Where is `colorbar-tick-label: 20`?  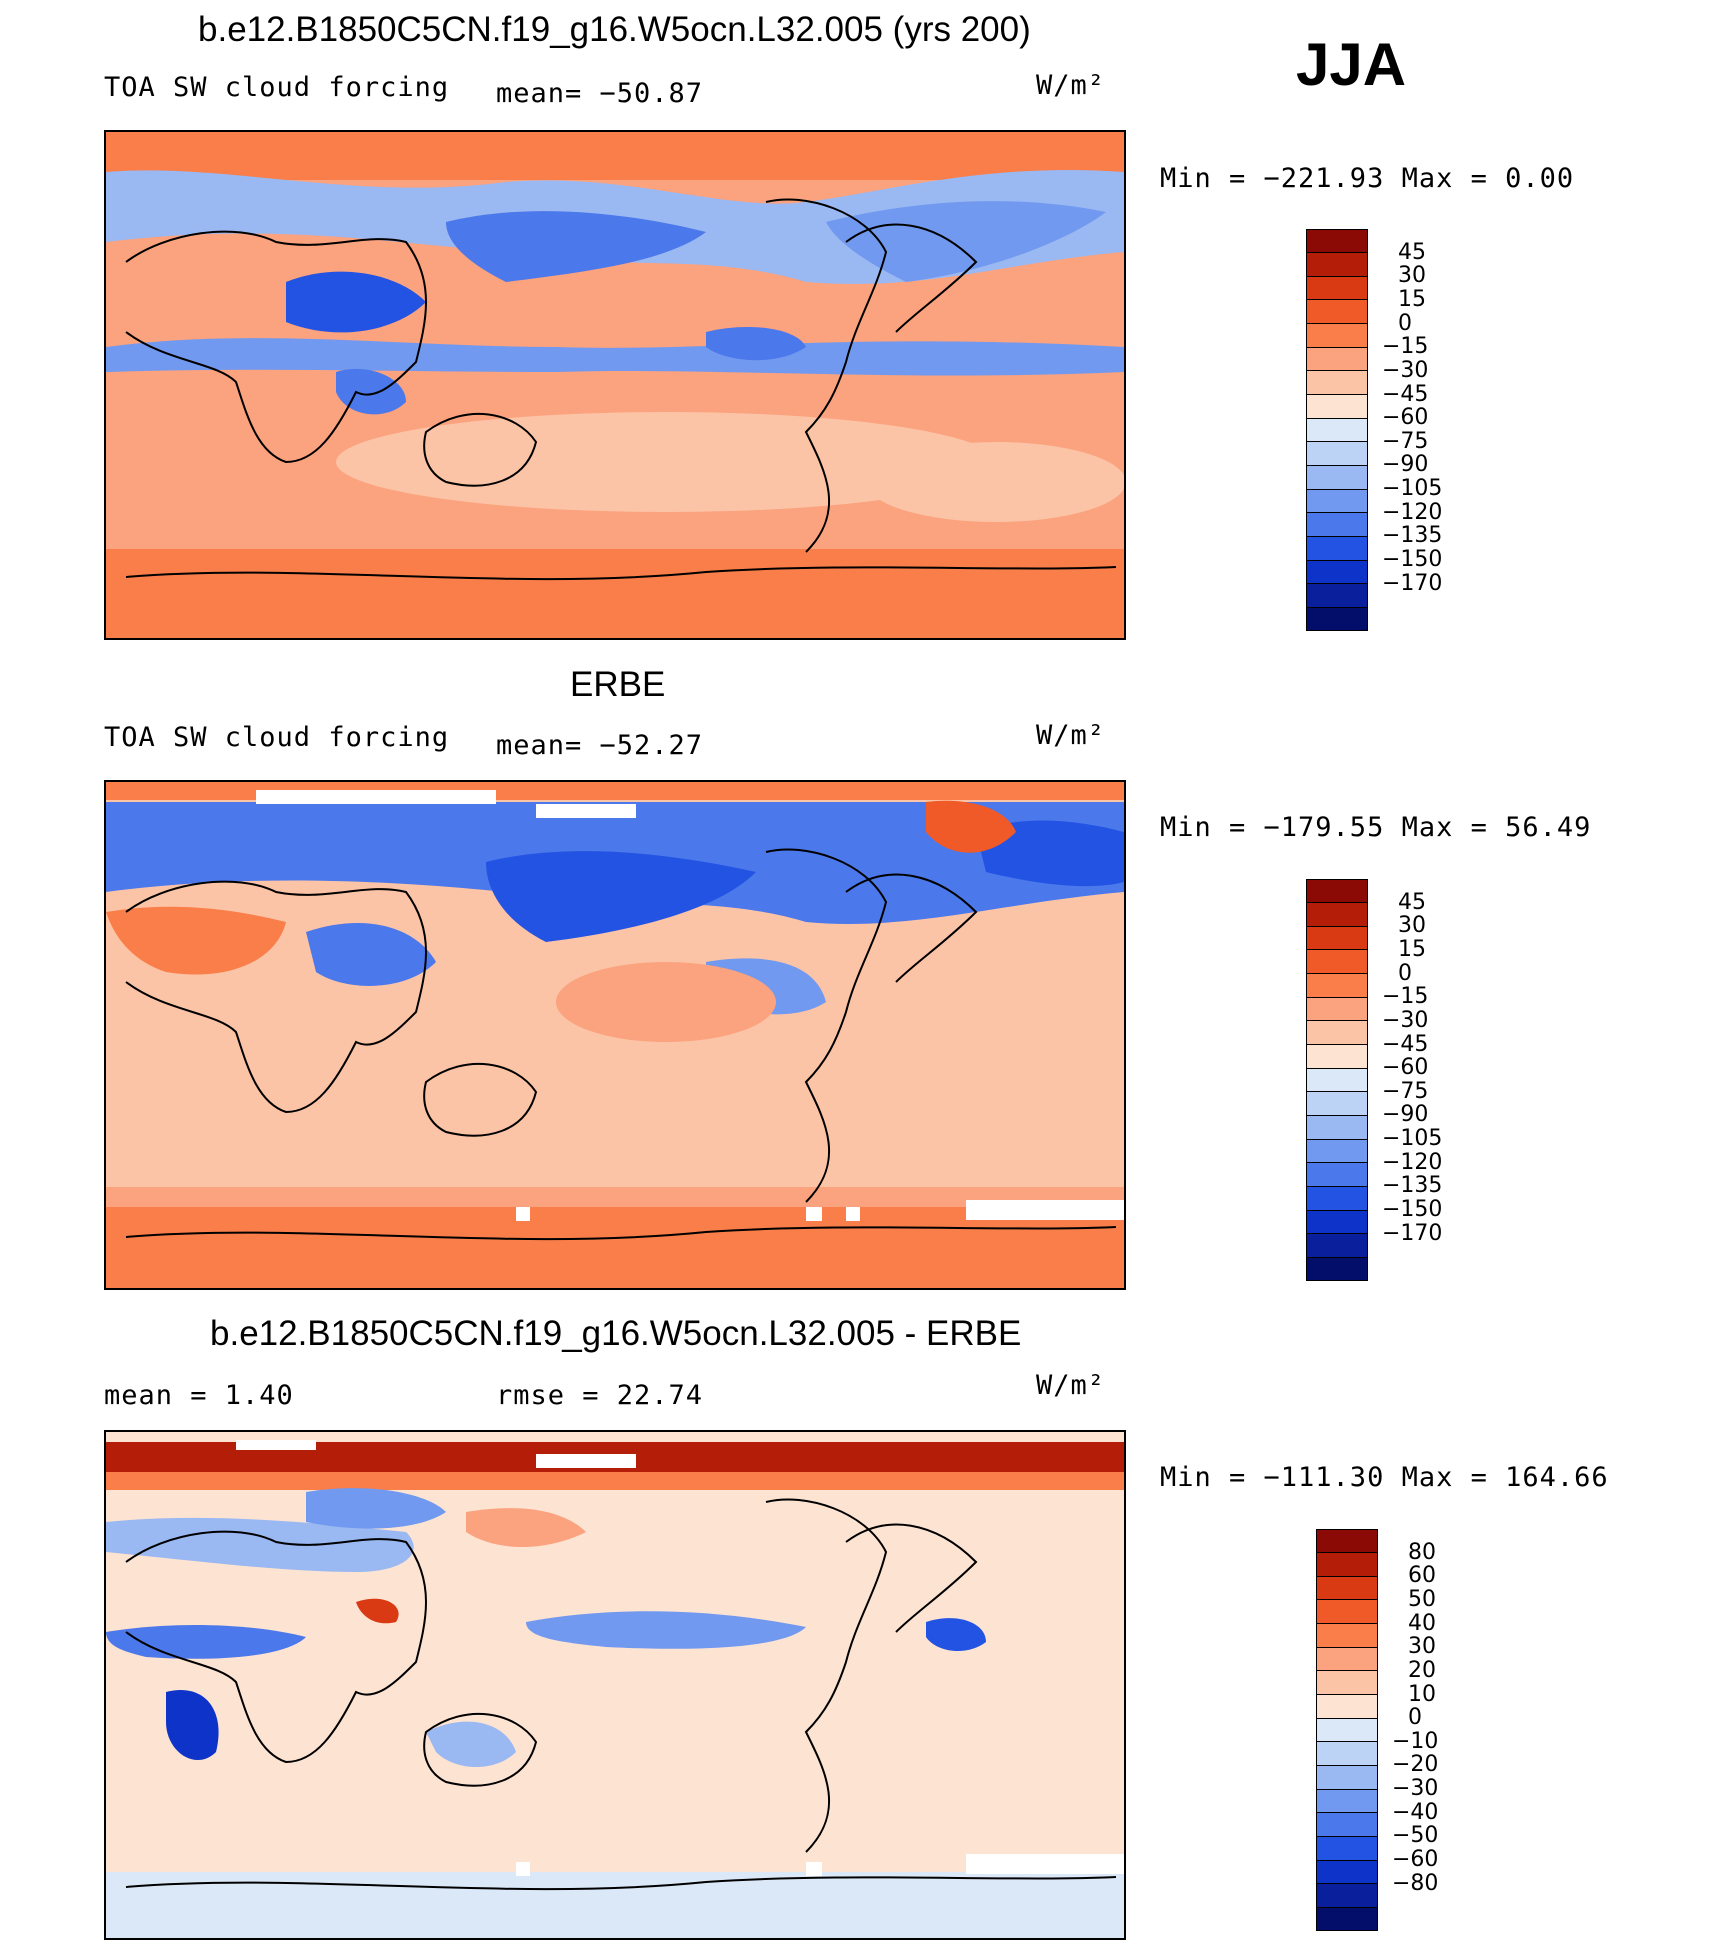
colorbar-tick-label: 20 is located at coordinates (1422, 1670).